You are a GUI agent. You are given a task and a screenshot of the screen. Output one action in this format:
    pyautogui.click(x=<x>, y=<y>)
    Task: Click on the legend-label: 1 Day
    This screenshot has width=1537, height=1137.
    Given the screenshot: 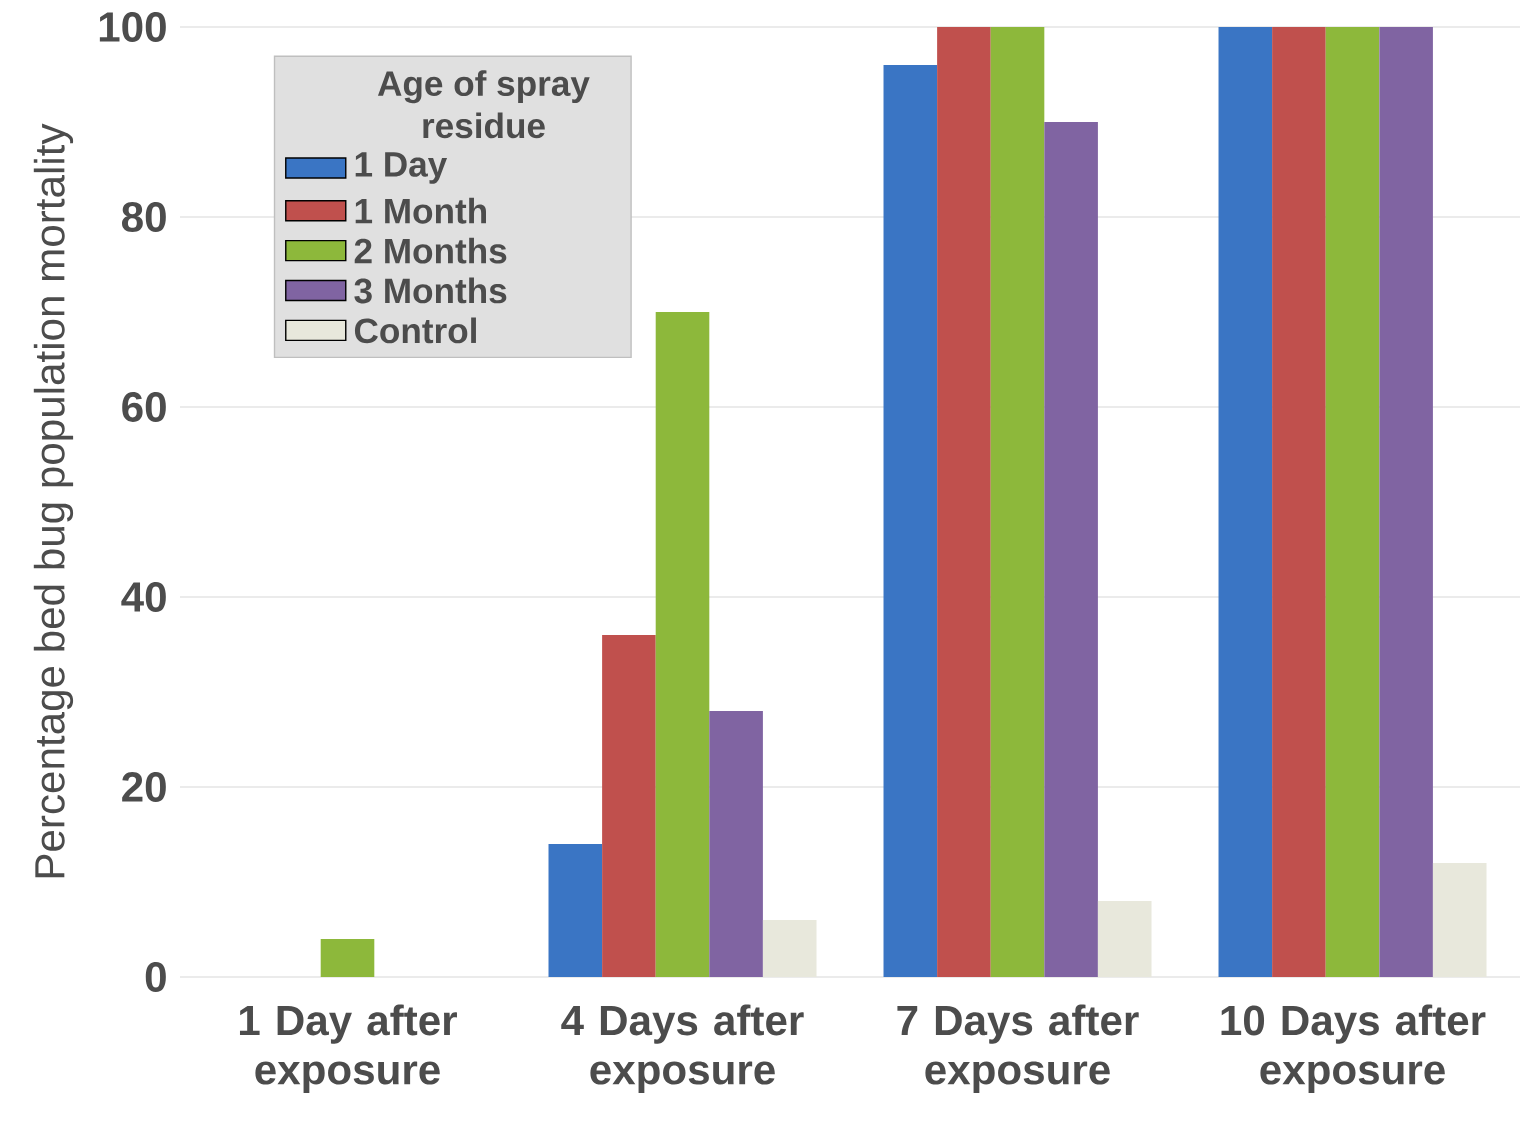 What is the action you would take?
    pyautogui.click(x=401, y=168)
    